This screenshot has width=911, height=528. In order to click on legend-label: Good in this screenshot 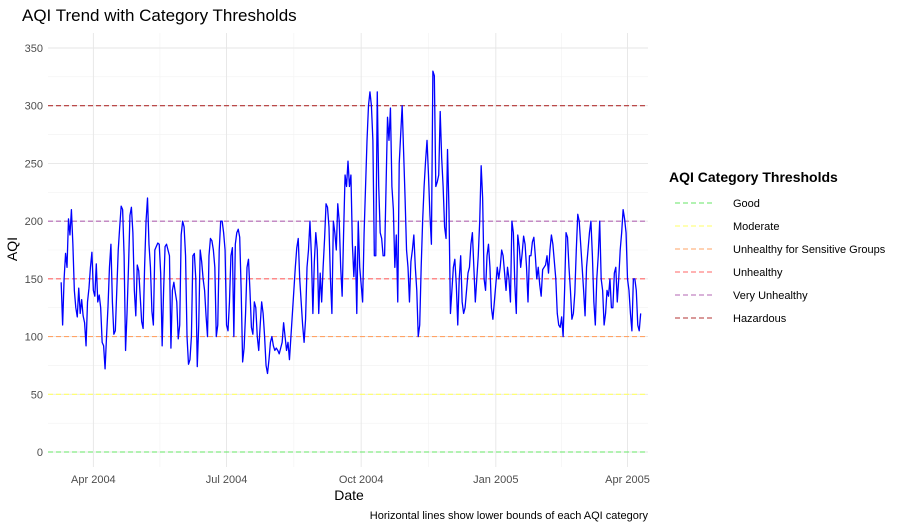, I will do `click(746, 204)`.